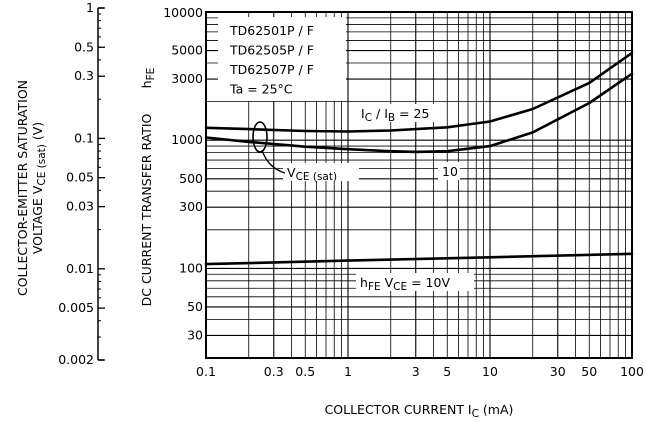 This screenshot has height=422, width=647. Describe the element at coordinates (416, 371) in the screenshot. I see `x-axis-tick-label: 3` at that location.